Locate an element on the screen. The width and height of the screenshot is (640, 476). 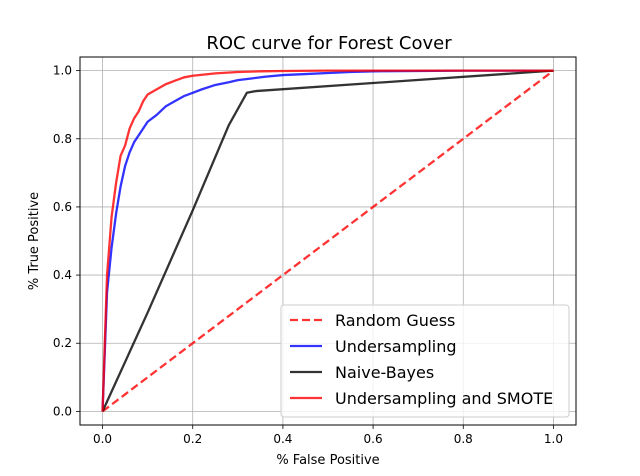
x-axis-label: % False Positive is located at coordinates (327, 460).